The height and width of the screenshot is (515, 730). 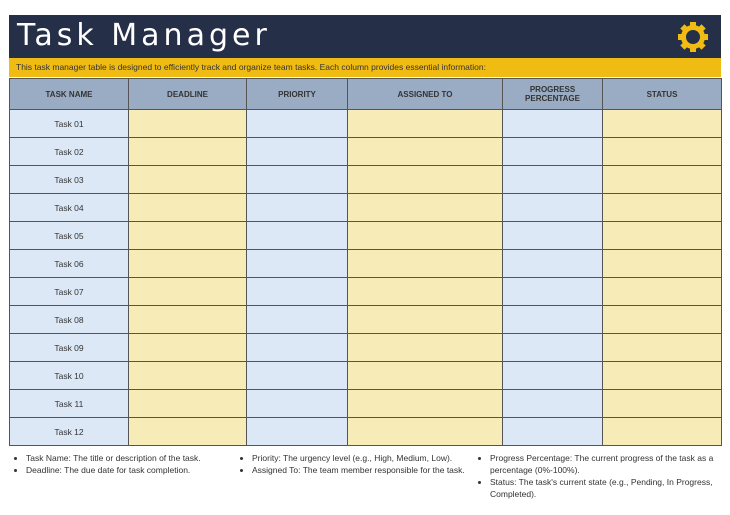 I want to click on task-name-cell: Task 11, so click(x=69, y=403).